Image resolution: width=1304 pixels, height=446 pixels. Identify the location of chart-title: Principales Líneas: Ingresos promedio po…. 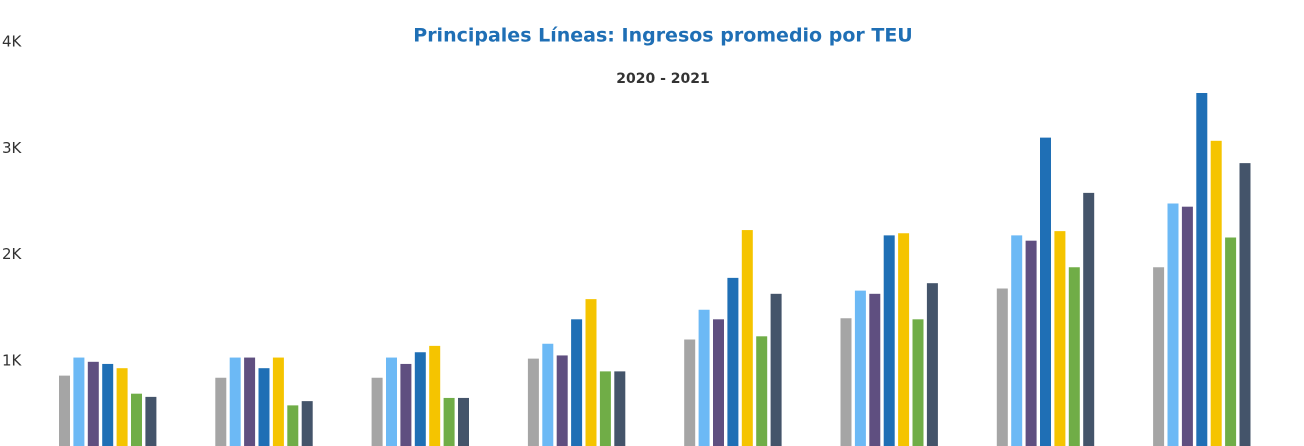
(662, 36).